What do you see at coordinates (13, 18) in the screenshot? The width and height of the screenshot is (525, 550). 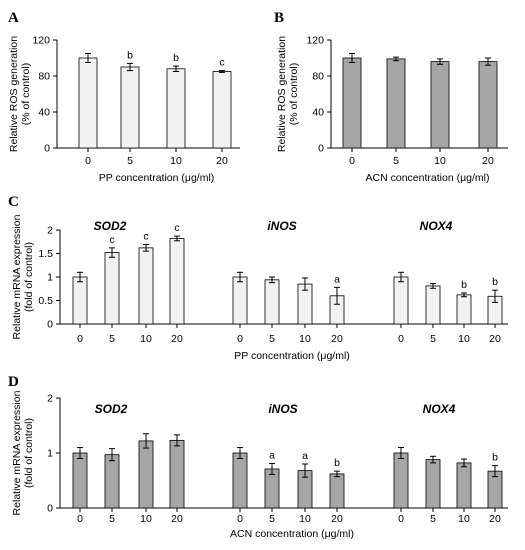 I see `panel-letter: A` at bounding box center [13, 18].